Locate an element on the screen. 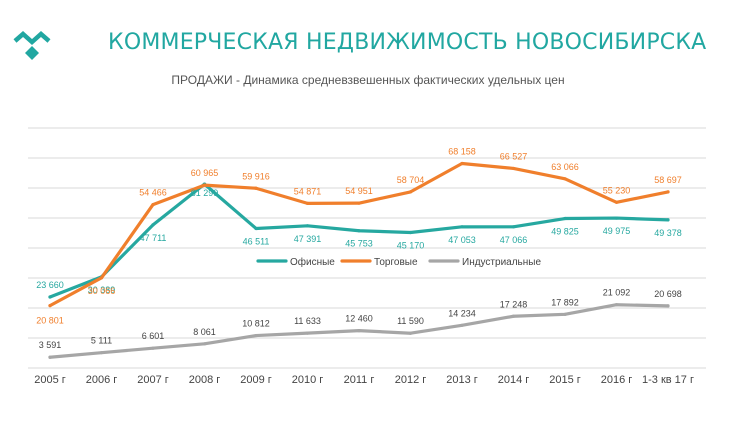  data-label: 54 951 is located at coordinates (359, 191).